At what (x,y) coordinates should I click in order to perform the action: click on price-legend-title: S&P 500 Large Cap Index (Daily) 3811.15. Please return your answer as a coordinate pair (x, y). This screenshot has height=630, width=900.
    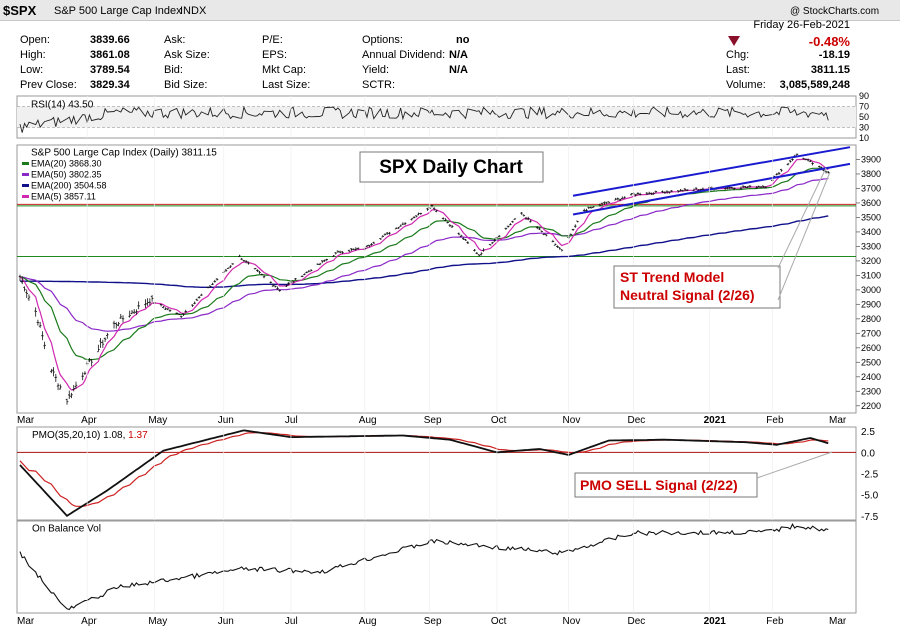
    Looking at the image, I should click on (124, 152).